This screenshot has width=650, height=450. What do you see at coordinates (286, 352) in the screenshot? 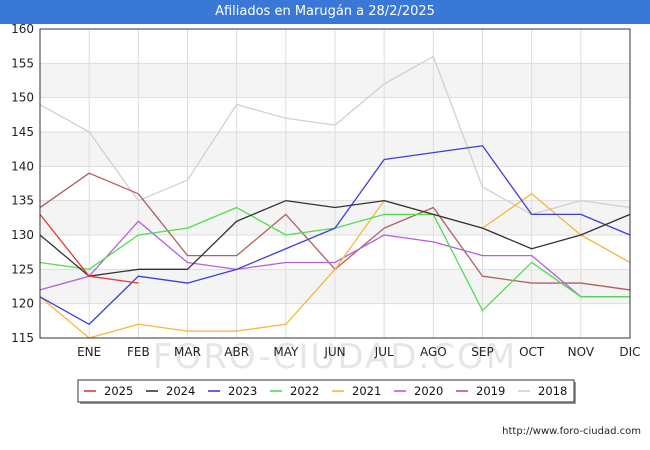
I see `x-tick-label: MAY` at bounding box center [286, 352].